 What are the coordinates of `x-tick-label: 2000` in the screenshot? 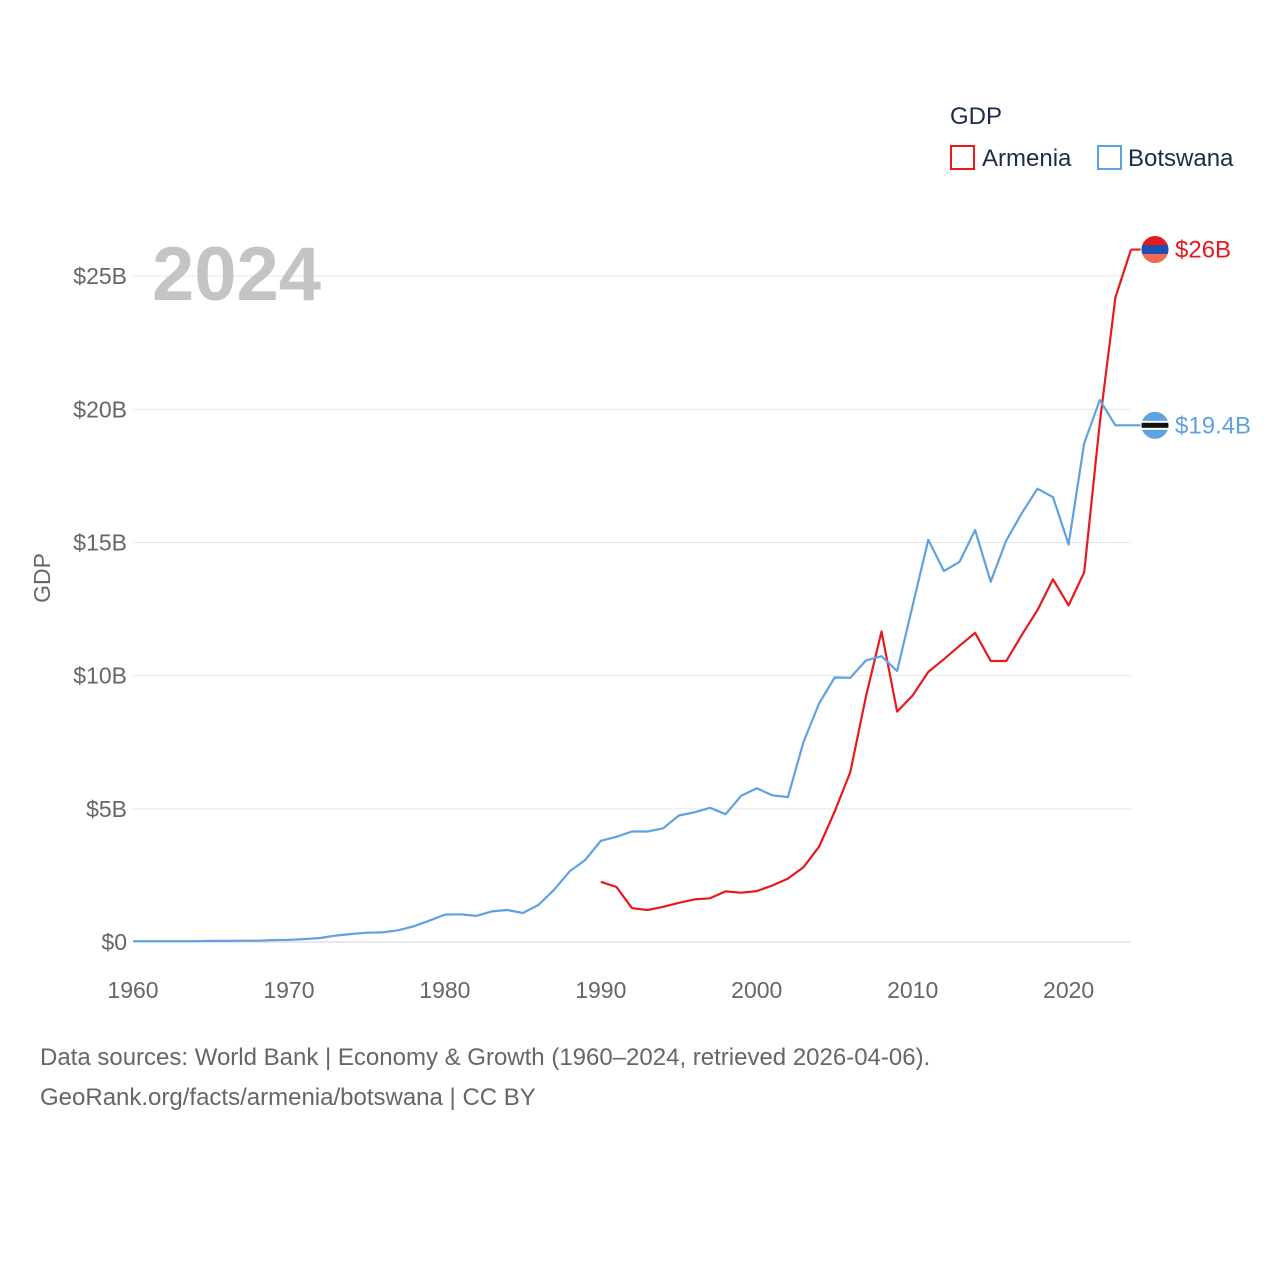 It's located at (756, 990).